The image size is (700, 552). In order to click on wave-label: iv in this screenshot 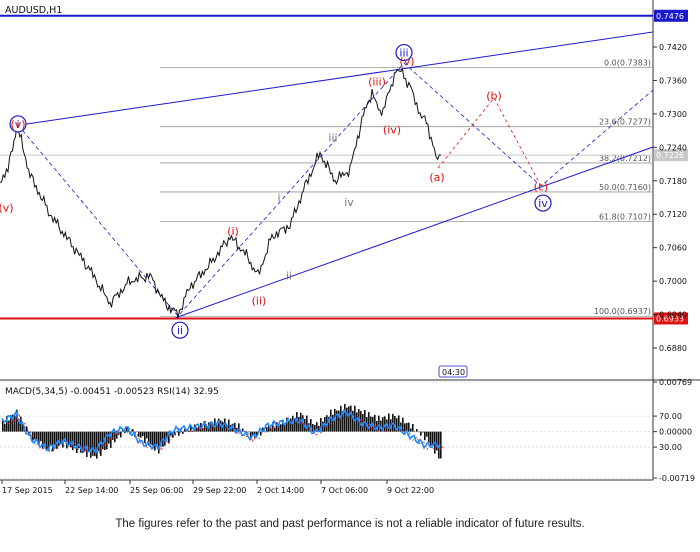, I will do `click(349, 202)`.